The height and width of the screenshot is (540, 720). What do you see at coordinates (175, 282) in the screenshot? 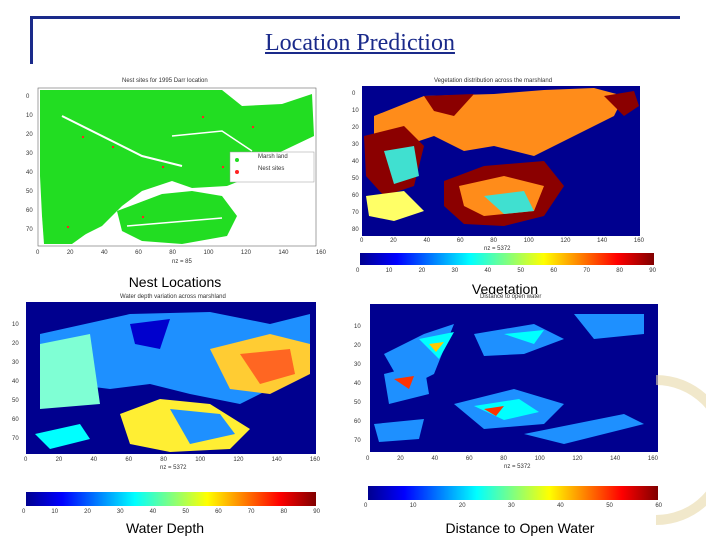
I see `caption-nest-locations: Nest Locations` at bounding box center [175, 282].